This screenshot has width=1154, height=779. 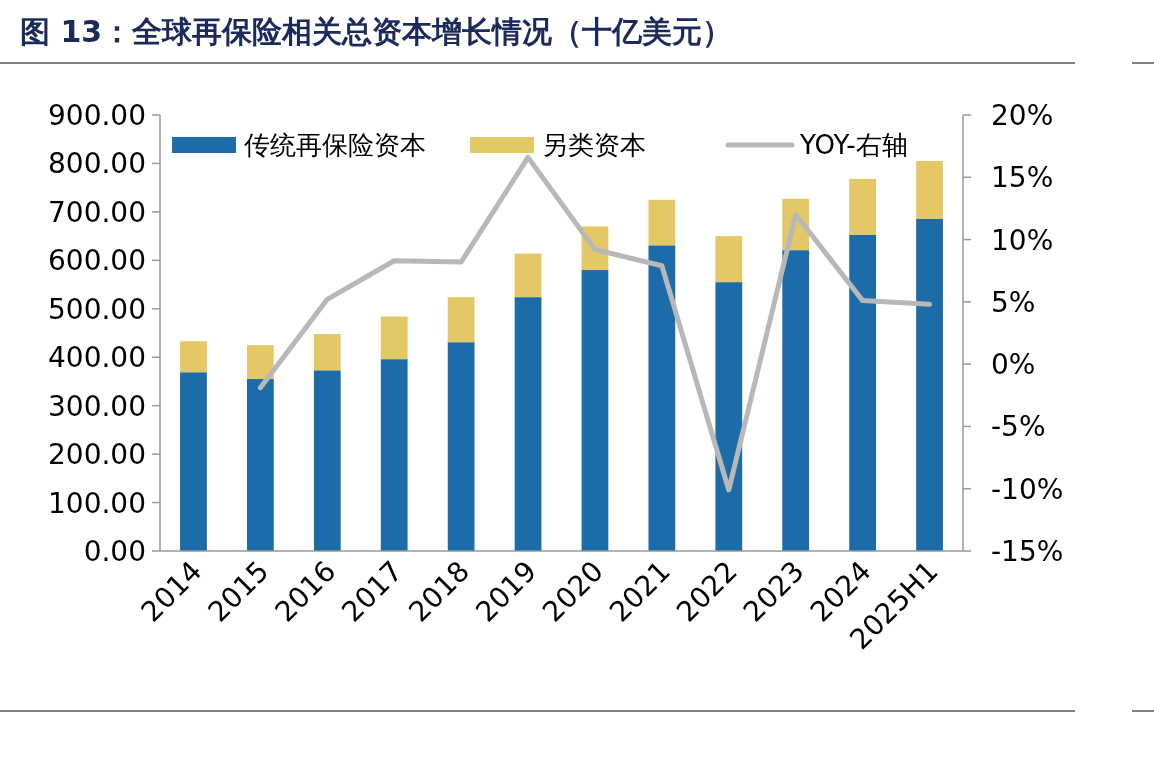 What do you see at coordinates (97, 115) in the screenshot?
I see `y-tick-label: 900.00` at bounding box center [97, 115].